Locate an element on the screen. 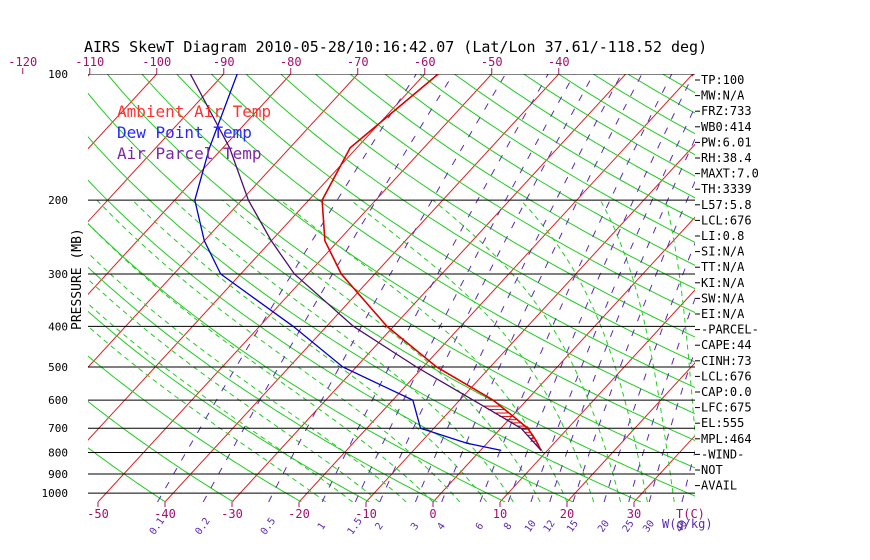 Image resolution: width=870 pixels, height=560 pixels. pressure-tick-label: 1000 is located at coordinates (55, 493).